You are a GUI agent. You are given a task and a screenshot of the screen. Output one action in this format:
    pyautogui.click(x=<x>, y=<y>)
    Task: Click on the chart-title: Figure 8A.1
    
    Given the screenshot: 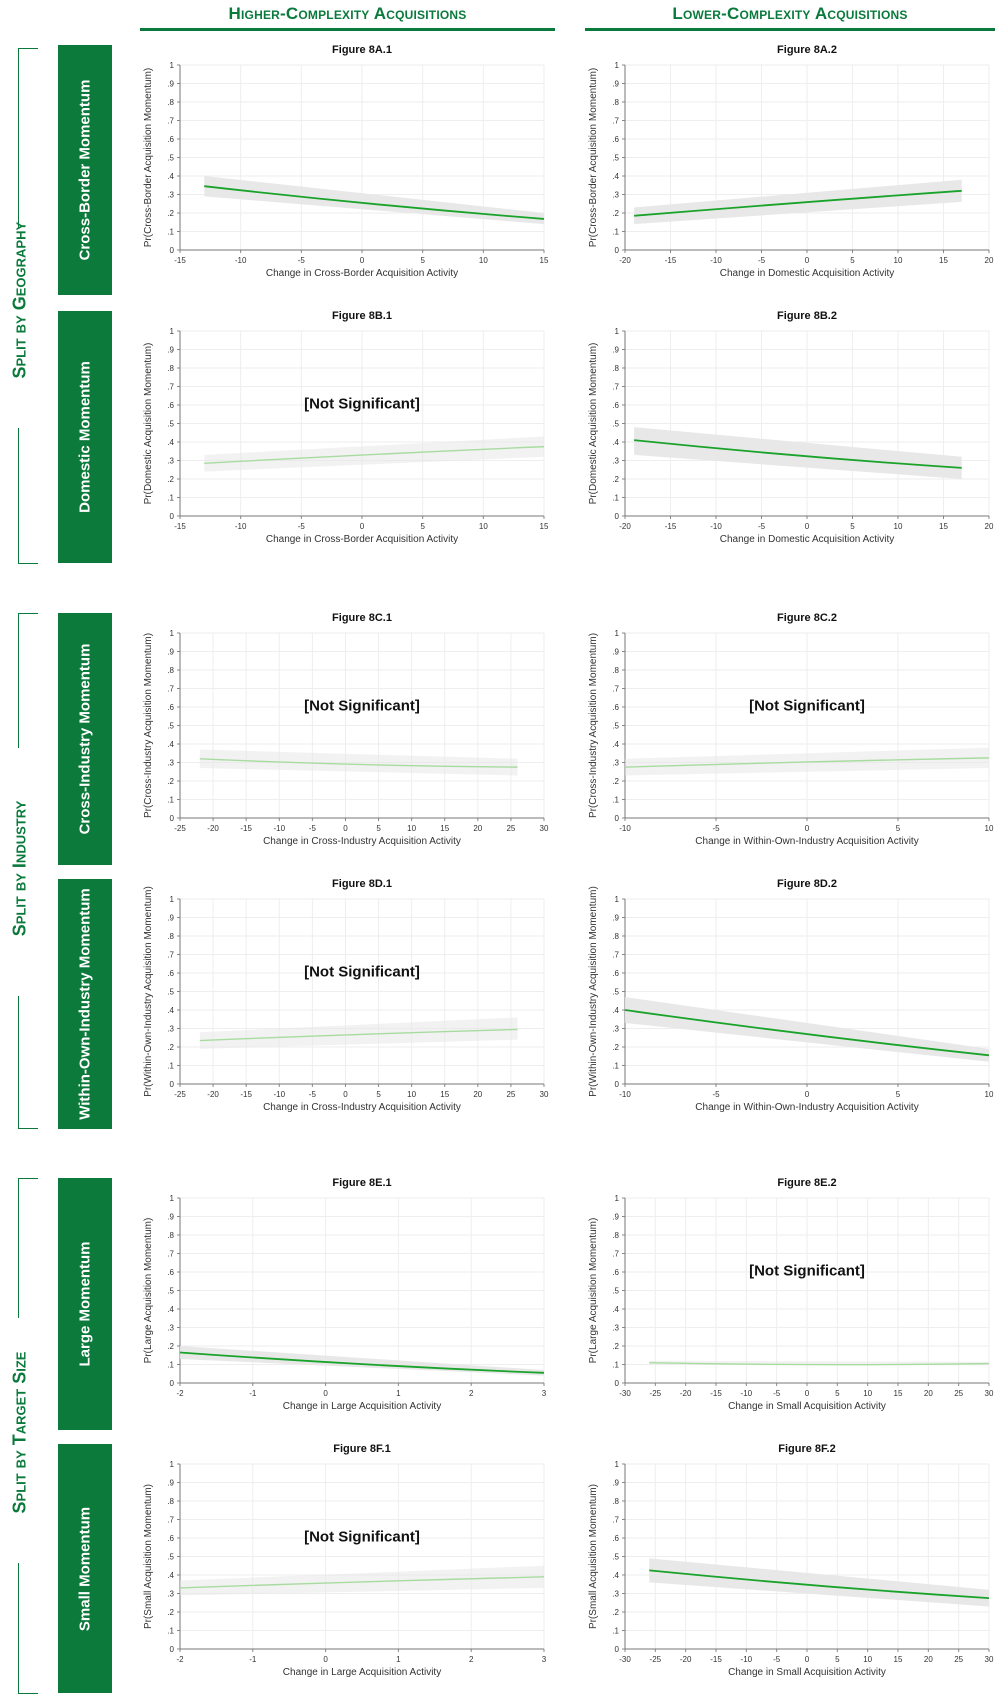 What is the action you would take?
    pyautogui.click(x=362, y=50)
    